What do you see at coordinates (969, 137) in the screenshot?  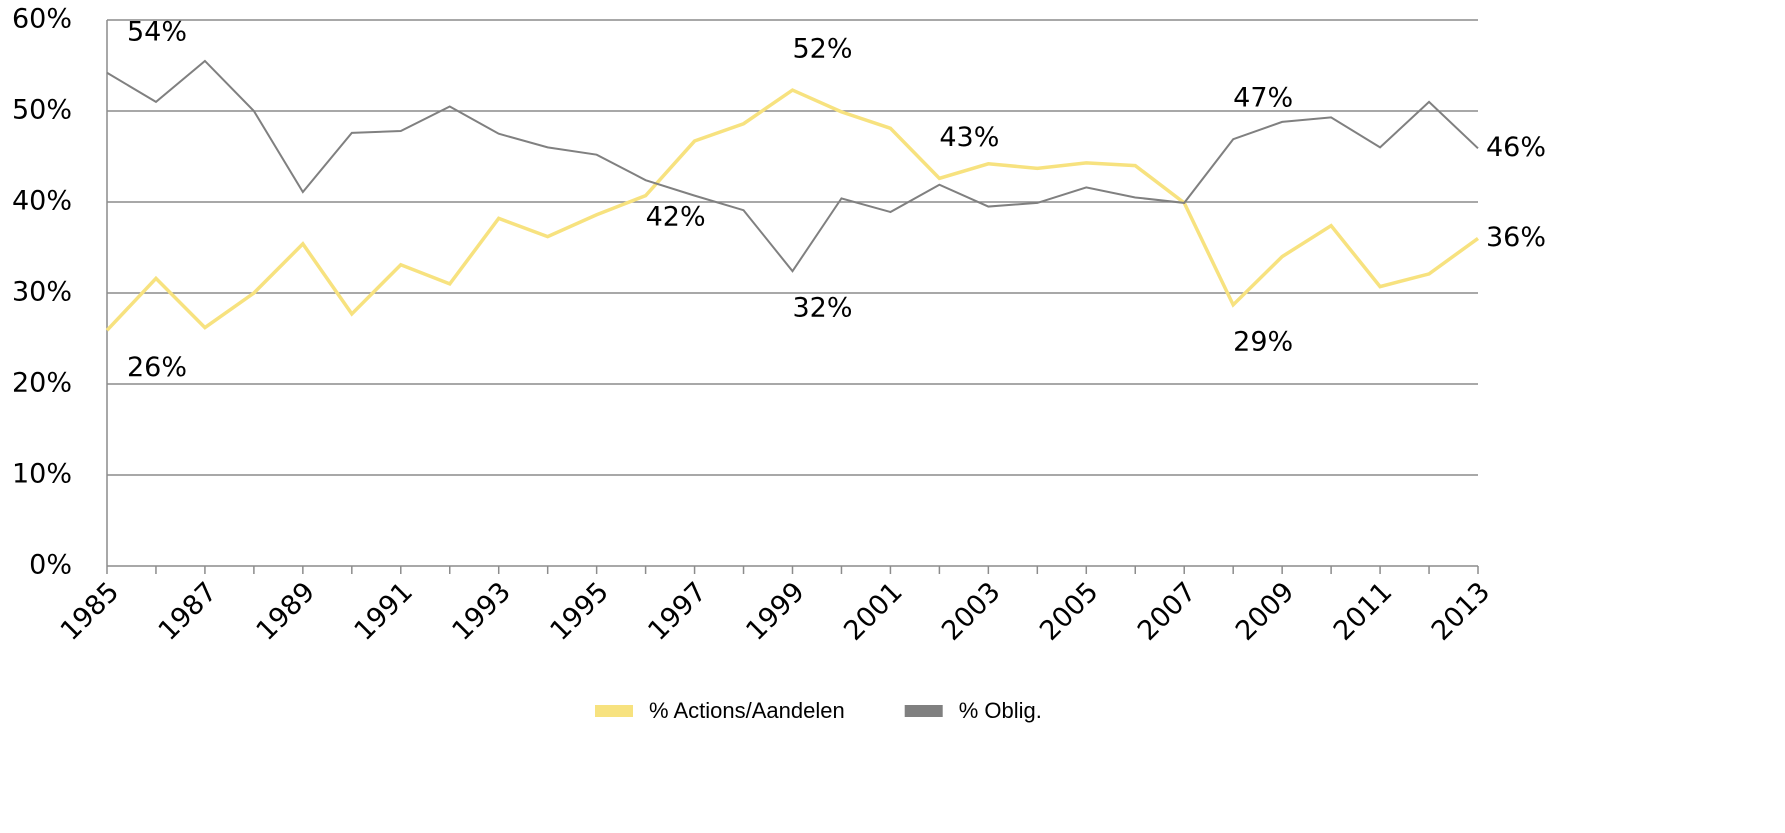 I see `data-label: 43%` at bounding box center [969, 137].